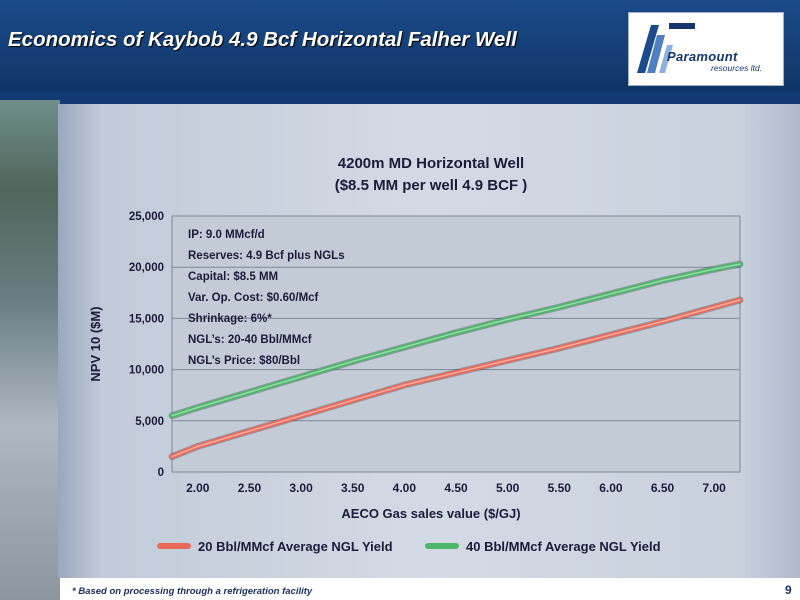  I want to click on y-tick-label: 15,000, so click(146, 319).